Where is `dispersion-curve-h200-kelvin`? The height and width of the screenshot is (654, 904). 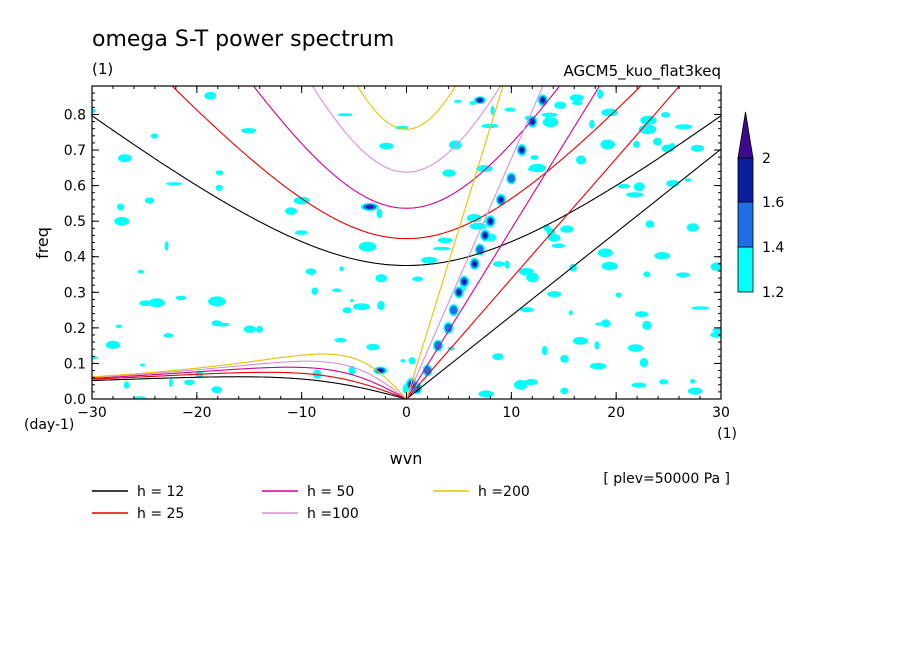 dispersion-curve-h200-kelvin is located at coordinates (454, 242).